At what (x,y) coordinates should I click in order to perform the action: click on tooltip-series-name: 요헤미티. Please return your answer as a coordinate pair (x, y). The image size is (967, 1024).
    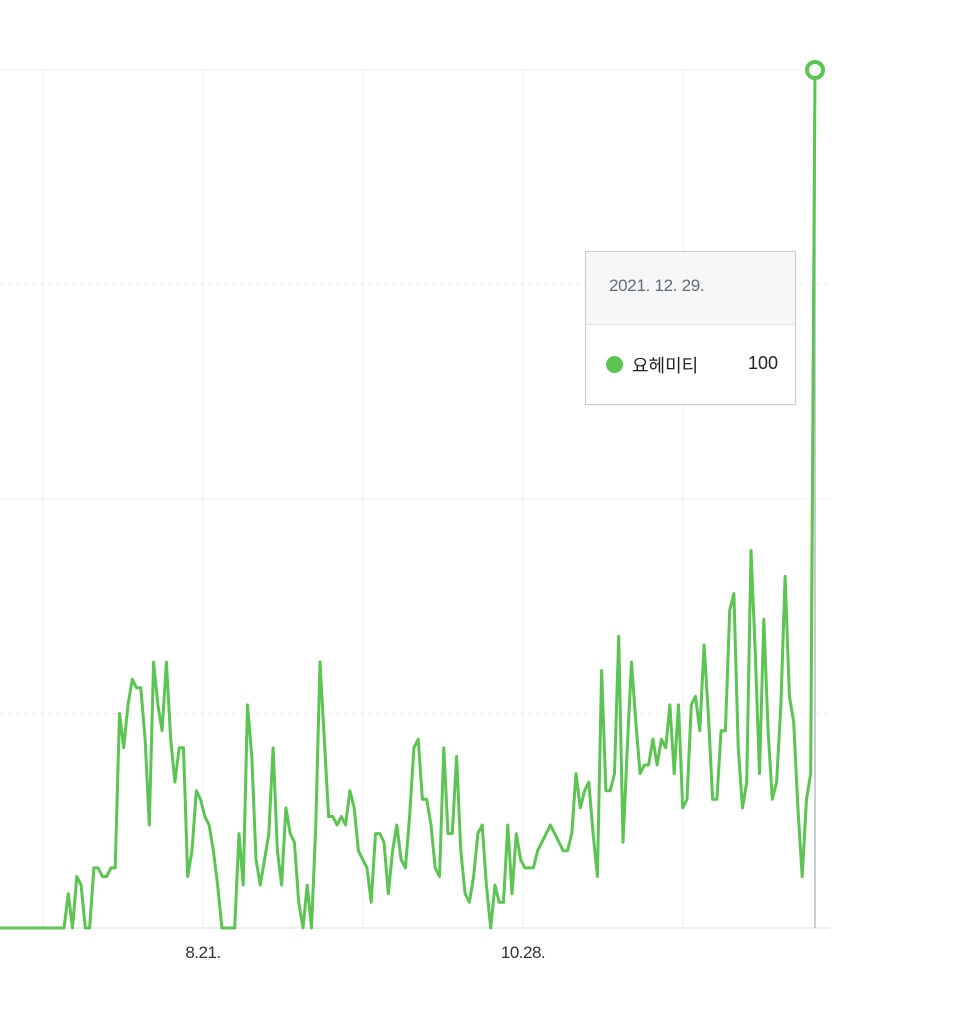
    Looking at the image, I should click on (665, 366).